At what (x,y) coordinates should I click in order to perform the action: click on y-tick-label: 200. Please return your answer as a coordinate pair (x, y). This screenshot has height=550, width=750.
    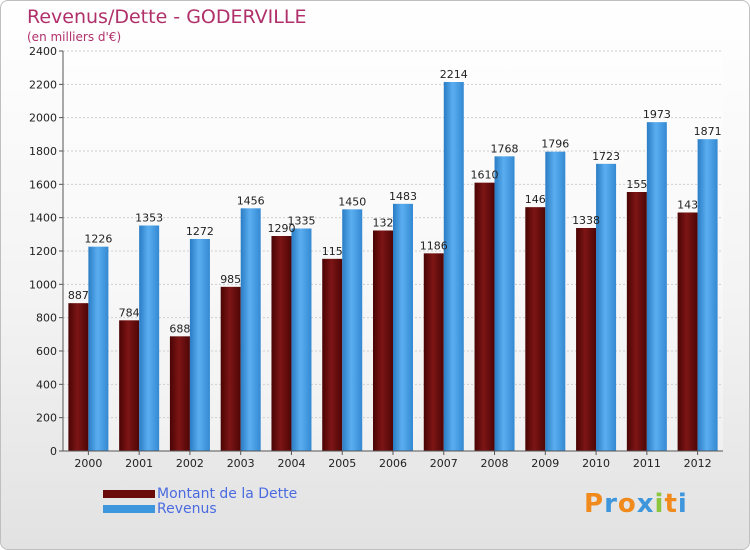
    Looking at the image, I should click on (46, 418).